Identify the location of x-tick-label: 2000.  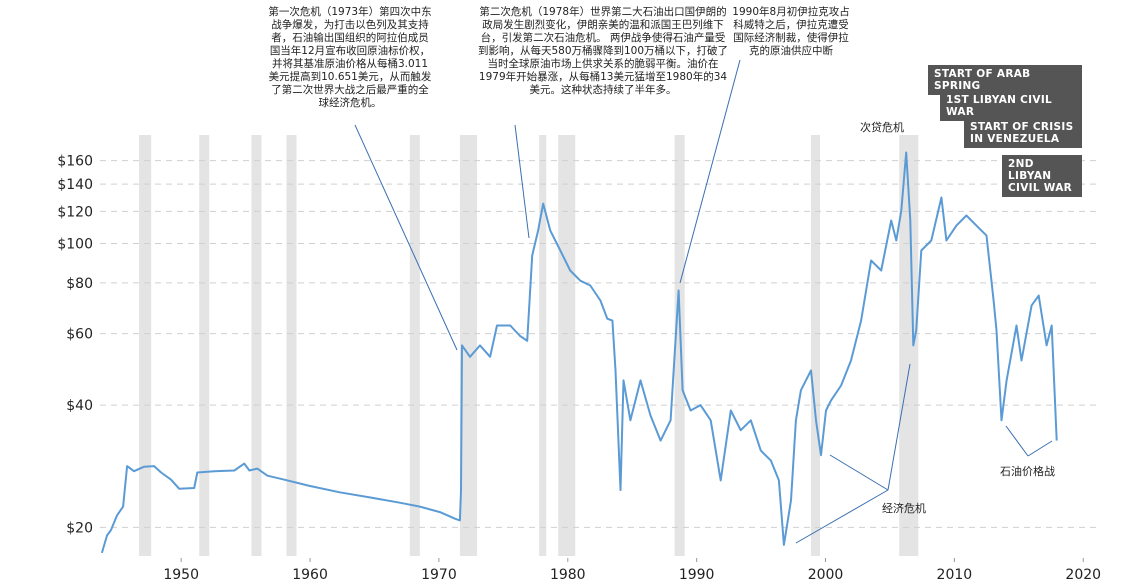
(826, 575).